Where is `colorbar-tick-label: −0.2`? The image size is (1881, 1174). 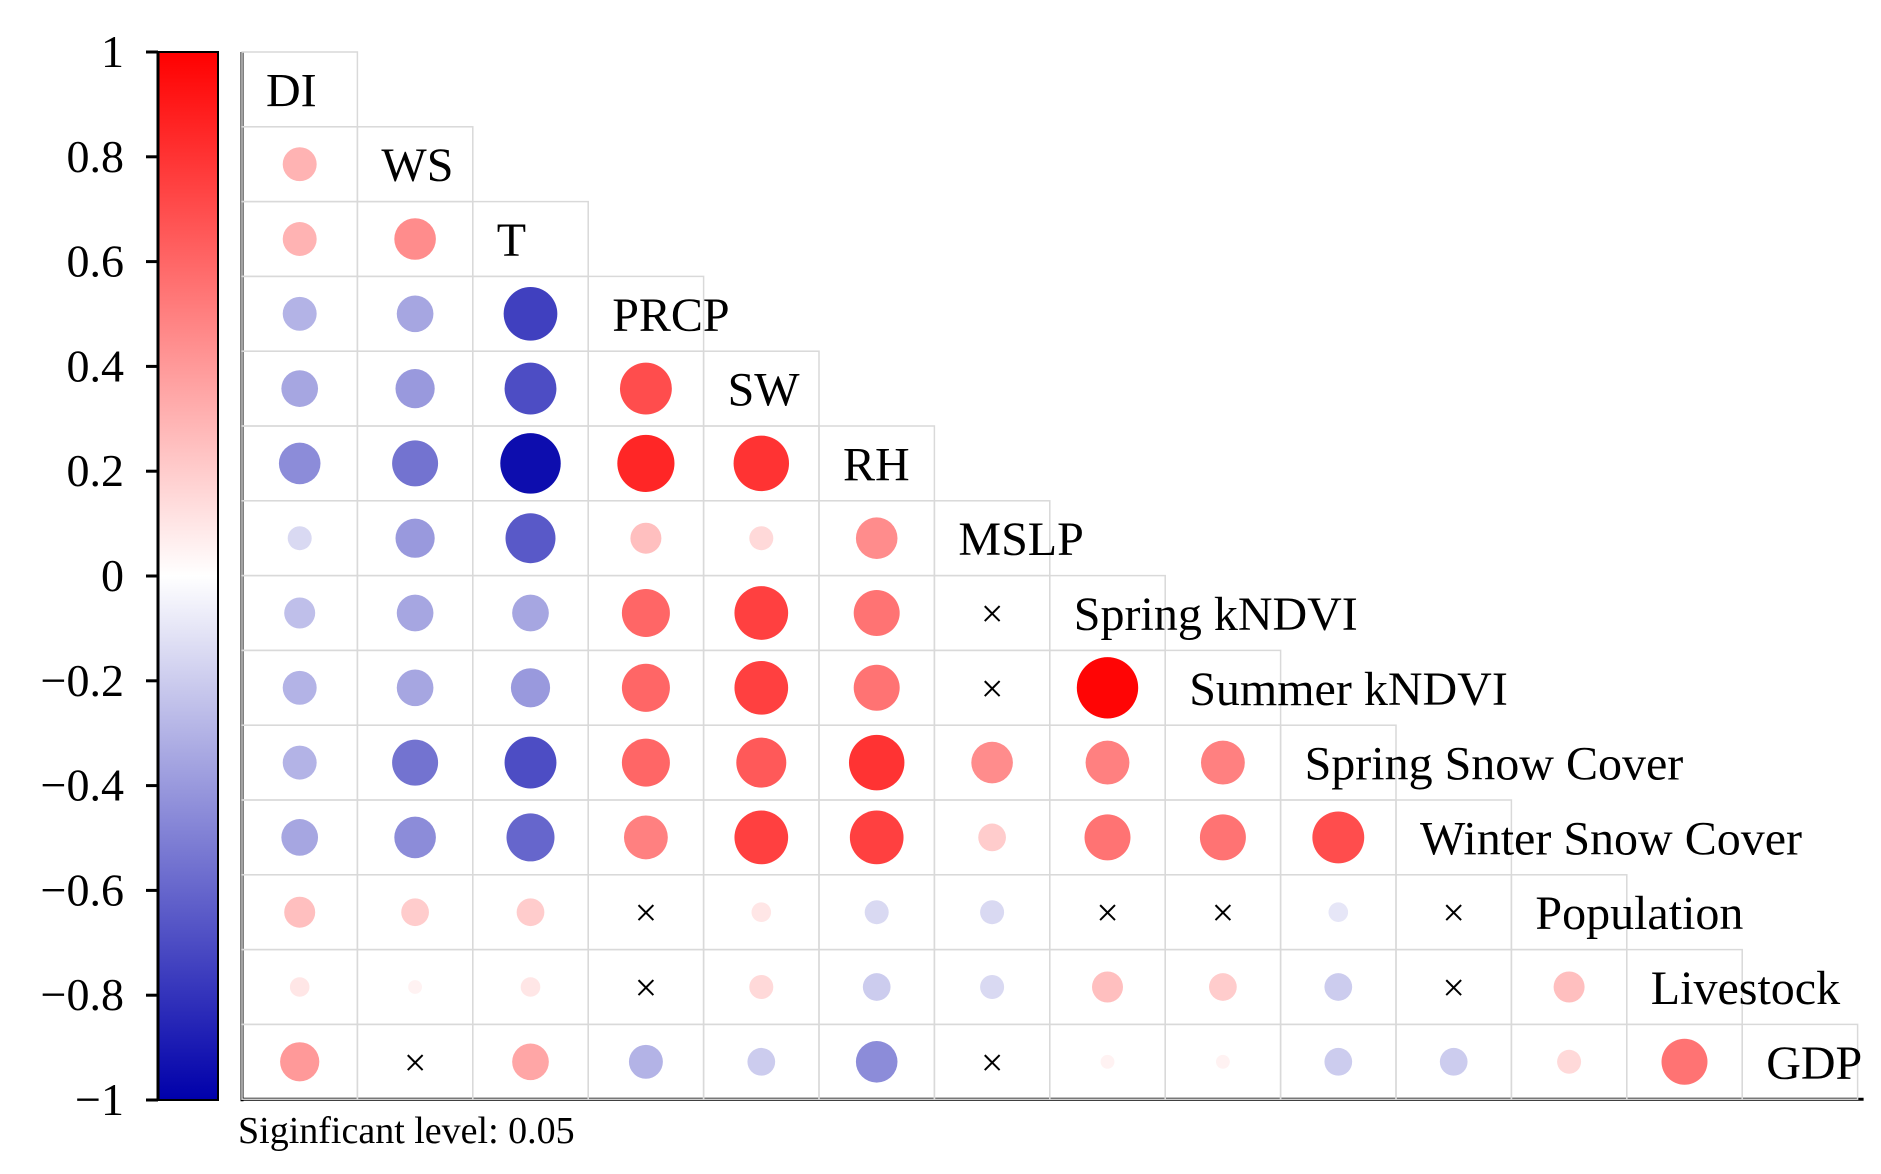 colorbar-tick-label: −0.2 is located at coordinates (82, 680).